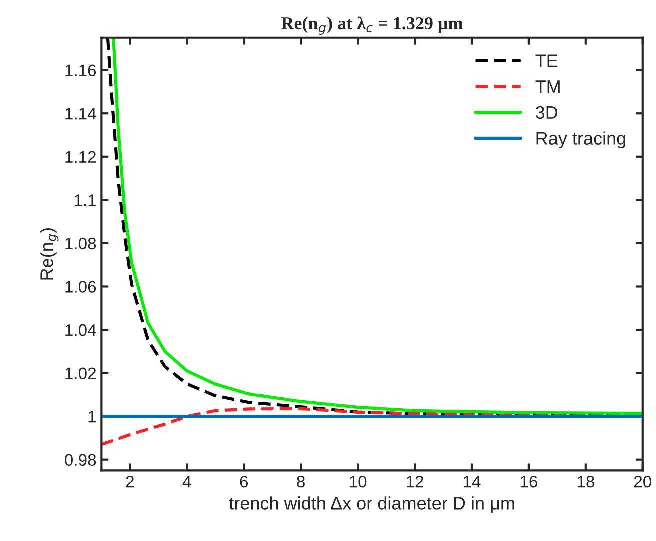 The height and width of the screenshot is (541, 656). Describe the element at coordinates (81, 374) in the screenshot. I see `y-tick-label: 1.02` at that location.